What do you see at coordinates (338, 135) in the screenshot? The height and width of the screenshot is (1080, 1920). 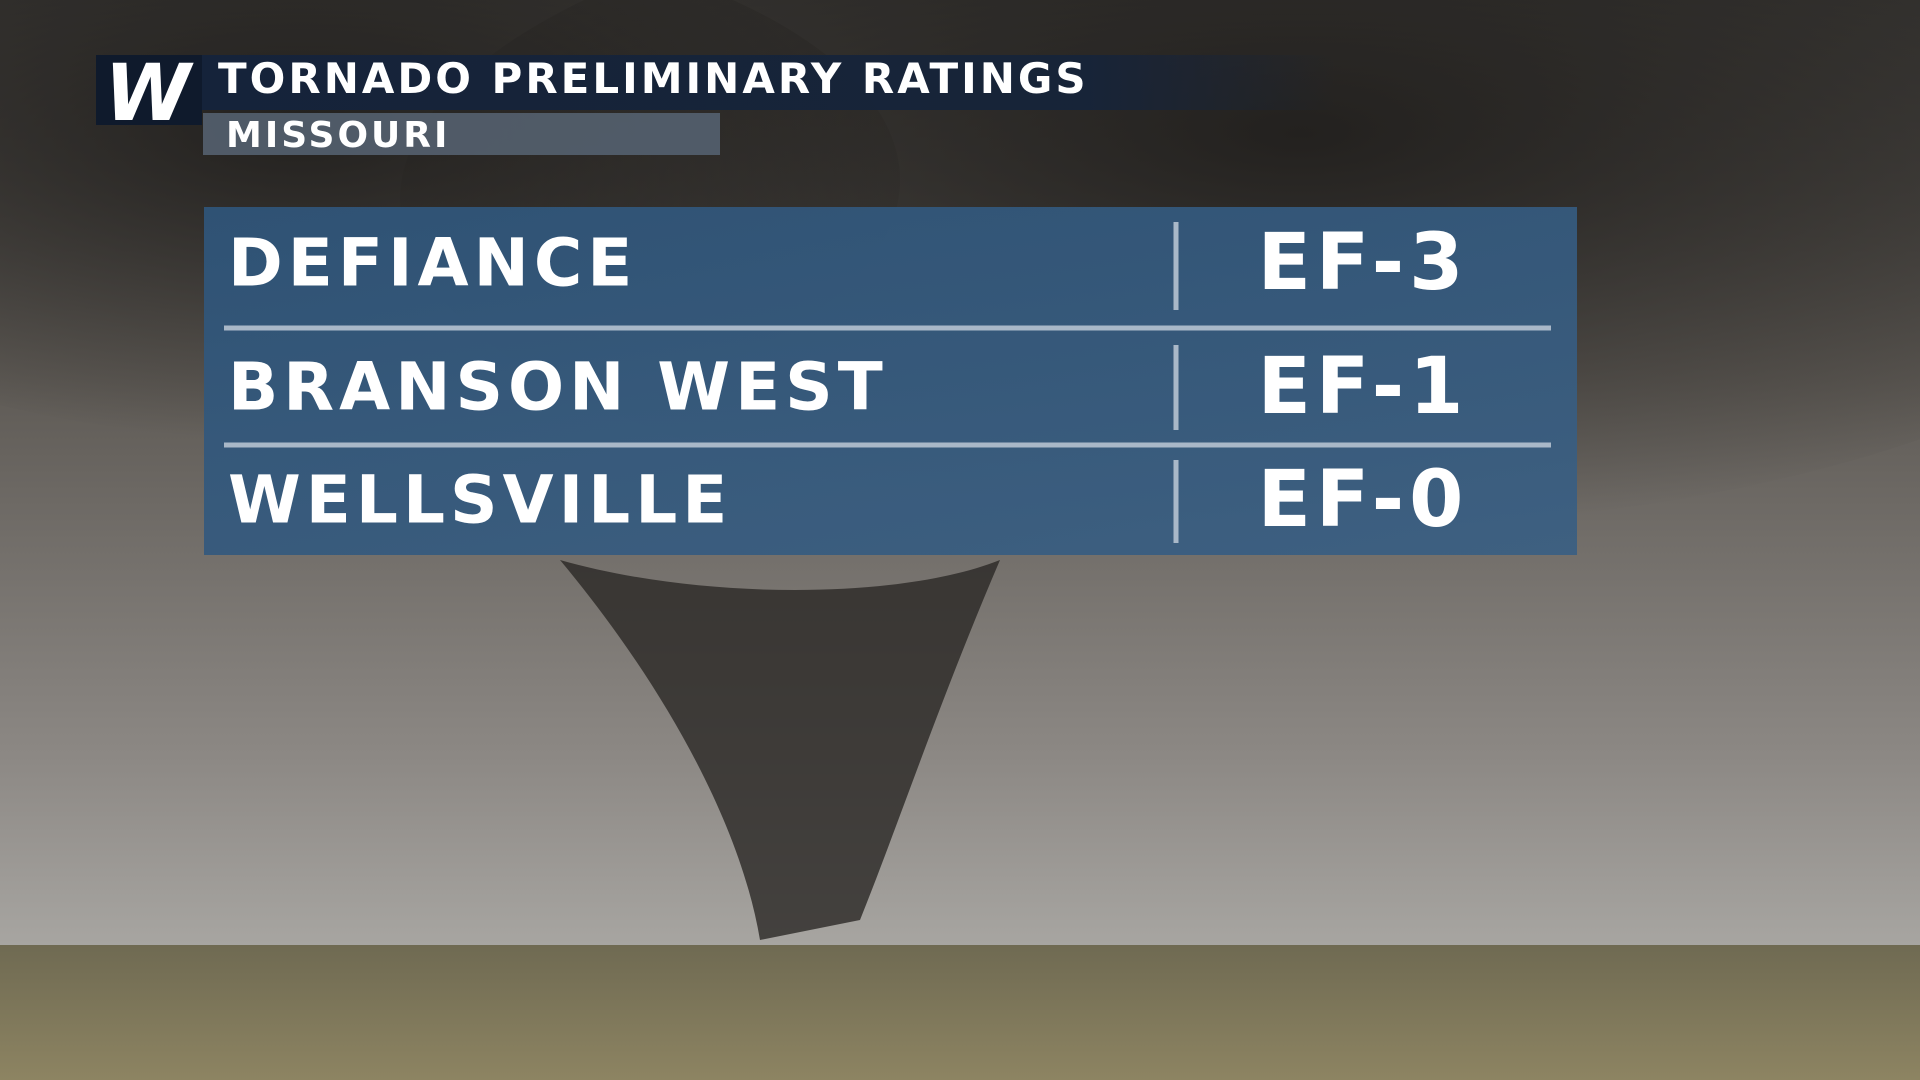 I see `subtitle: MISSOURI` at bounding box center [338, 135].